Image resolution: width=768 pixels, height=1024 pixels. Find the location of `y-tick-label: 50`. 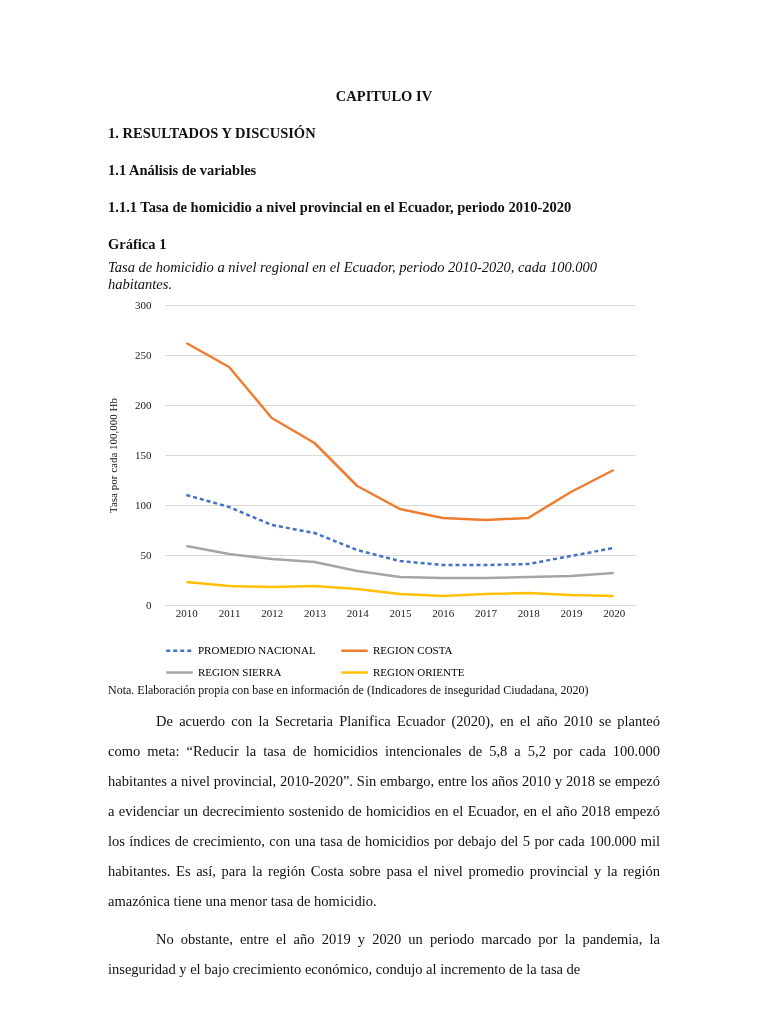

y-tick-label: 50 is located at coordinates (146, 554).